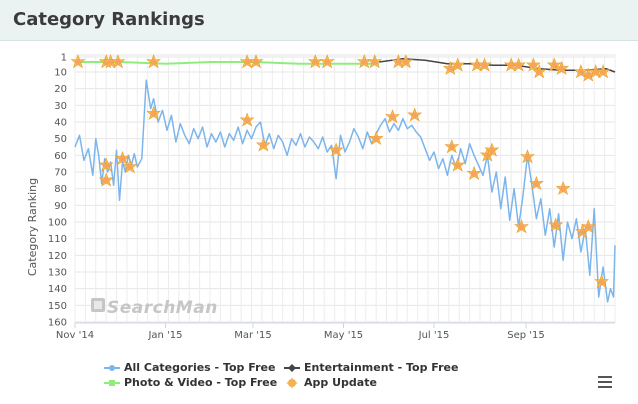 The width and height of the screenshot is (638, 404). I want to click on legend-all-categories-label: All Categories - Top Free, so click(200, 367).